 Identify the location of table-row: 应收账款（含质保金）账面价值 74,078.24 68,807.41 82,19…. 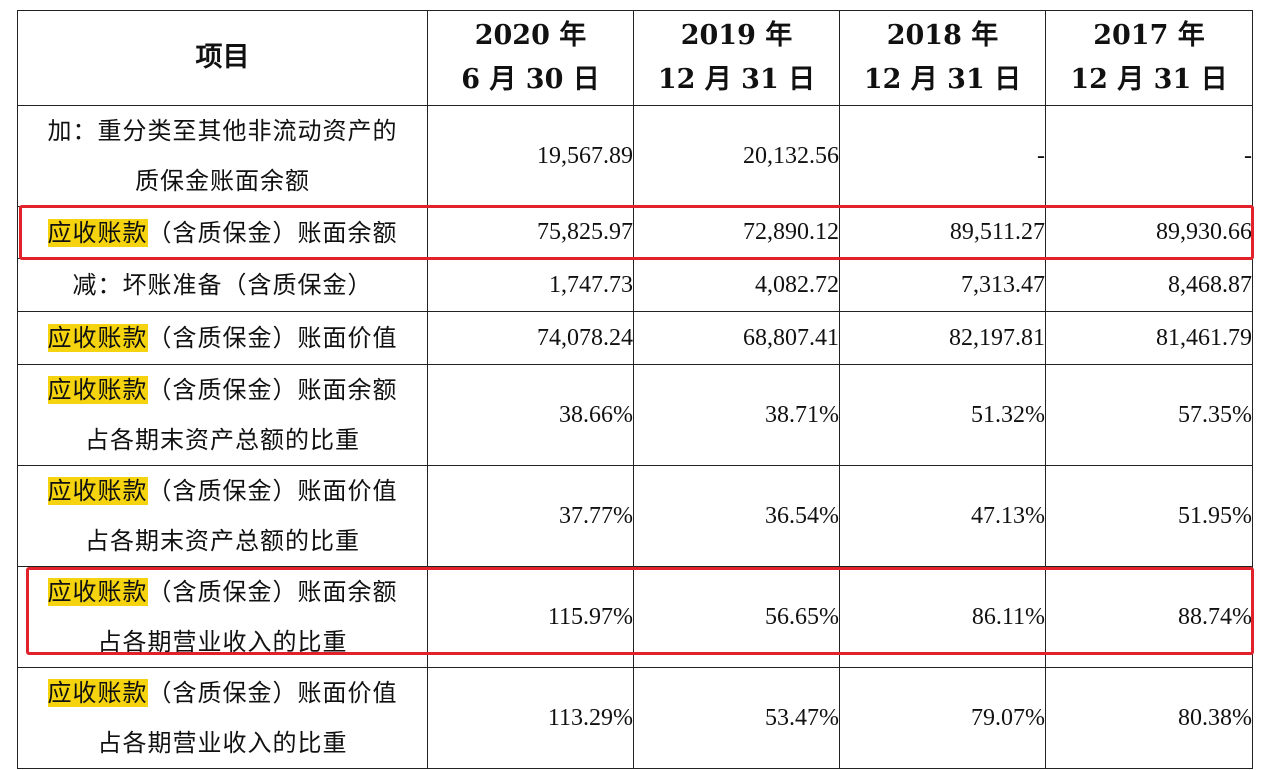
(635, 338).